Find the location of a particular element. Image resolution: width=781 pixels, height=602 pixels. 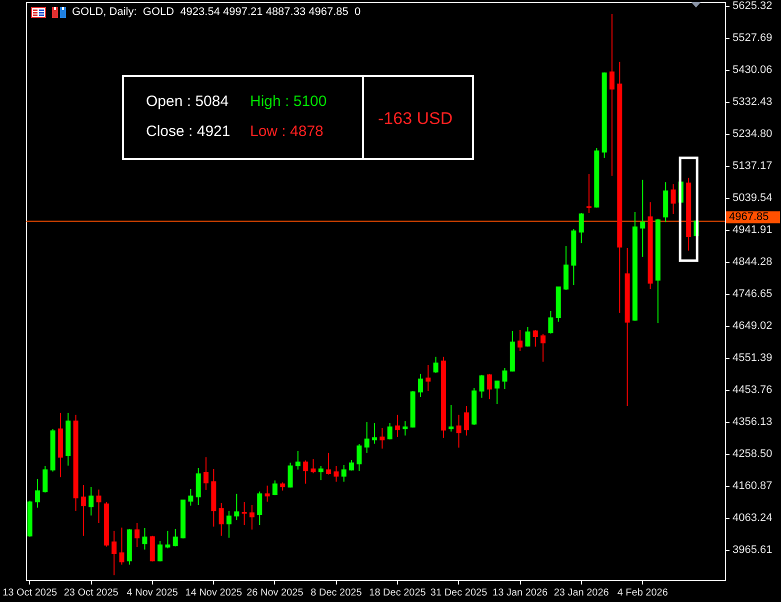

x-tick-label: 13 Jan 2026 is located at coordinates (520, 593).